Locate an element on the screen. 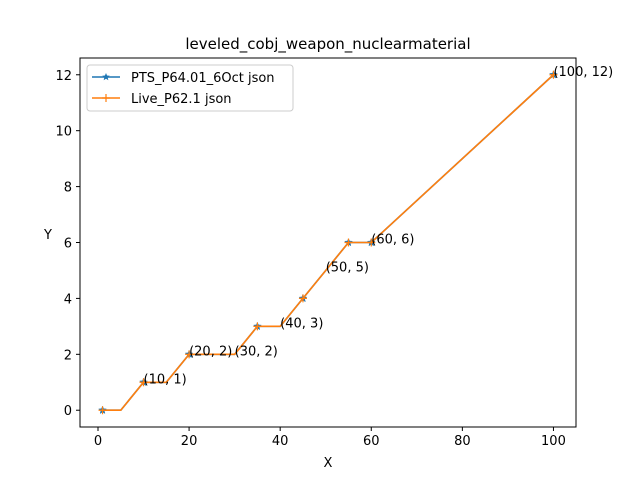 The height and width of the screenshot is (484, 640). y-tick-label: 10 is located at coordinates (63, 132).